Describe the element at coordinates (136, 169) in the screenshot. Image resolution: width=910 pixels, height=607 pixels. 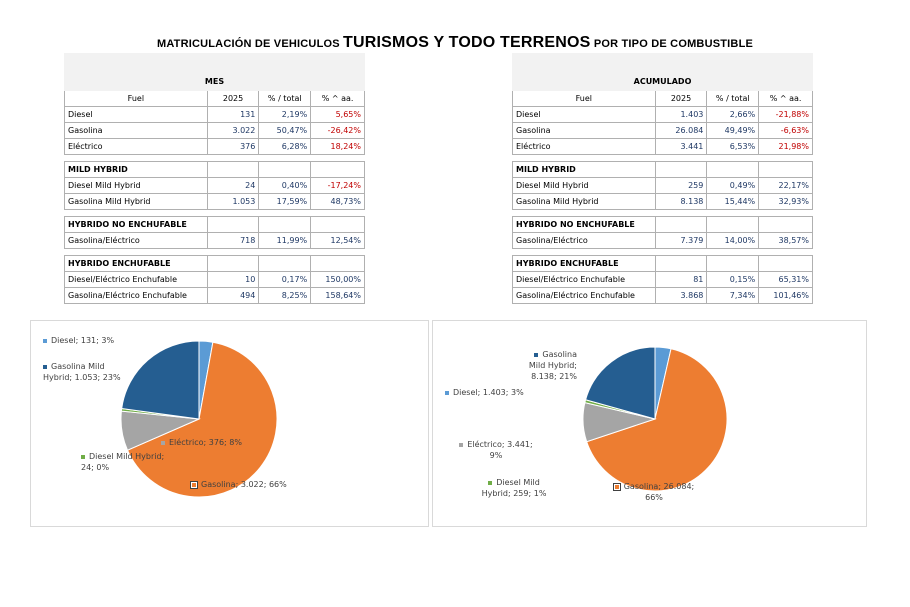
I see `mes-mild-title: MILD HYBRID` at that location.